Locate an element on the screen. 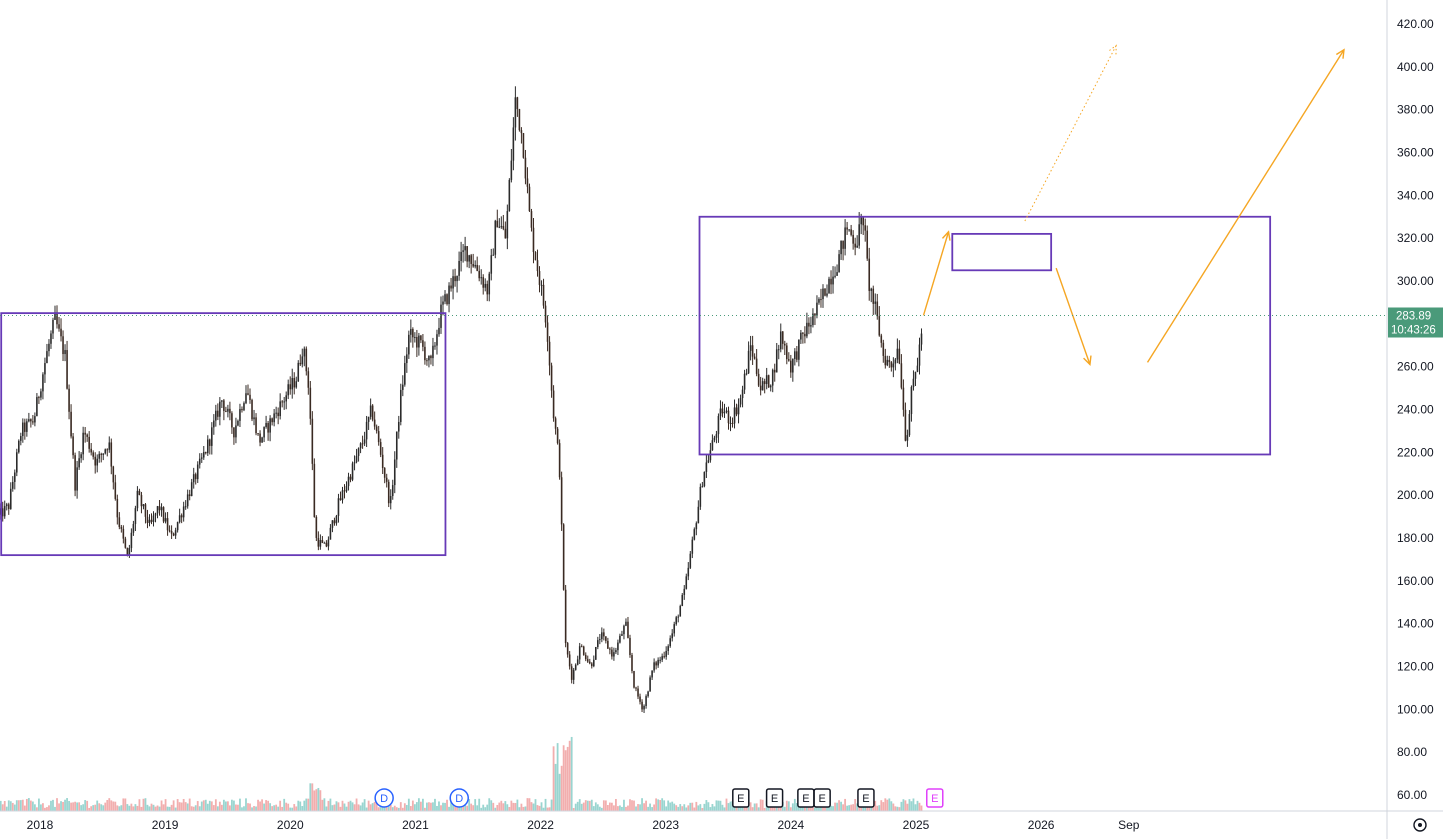  time-axis: 2018 2019 2020 2021 2022 2023 2024 2025 2026 Sep is located at coordinates (583, 825).